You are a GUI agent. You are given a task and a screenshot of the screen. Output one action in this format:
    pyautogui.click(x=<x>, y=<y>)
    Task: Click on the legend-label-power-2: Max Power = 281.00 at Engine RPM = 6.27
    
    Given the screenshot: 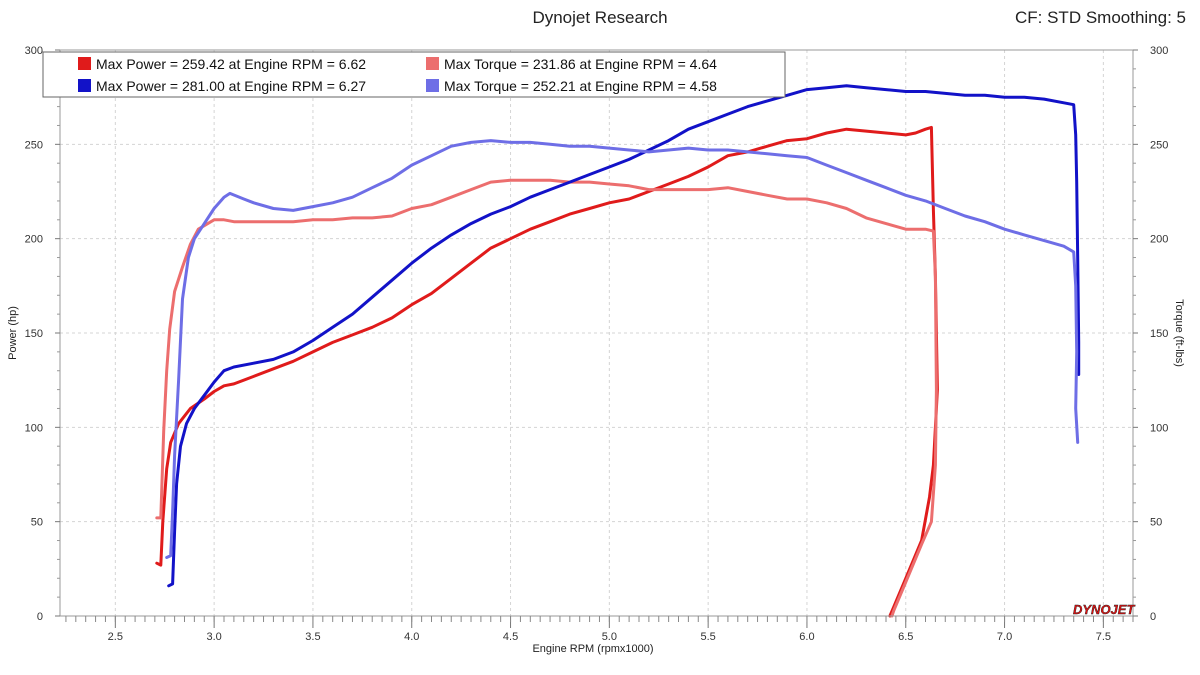 What is the action you would take?
    pyautogui.click(x=231, y=86)
    